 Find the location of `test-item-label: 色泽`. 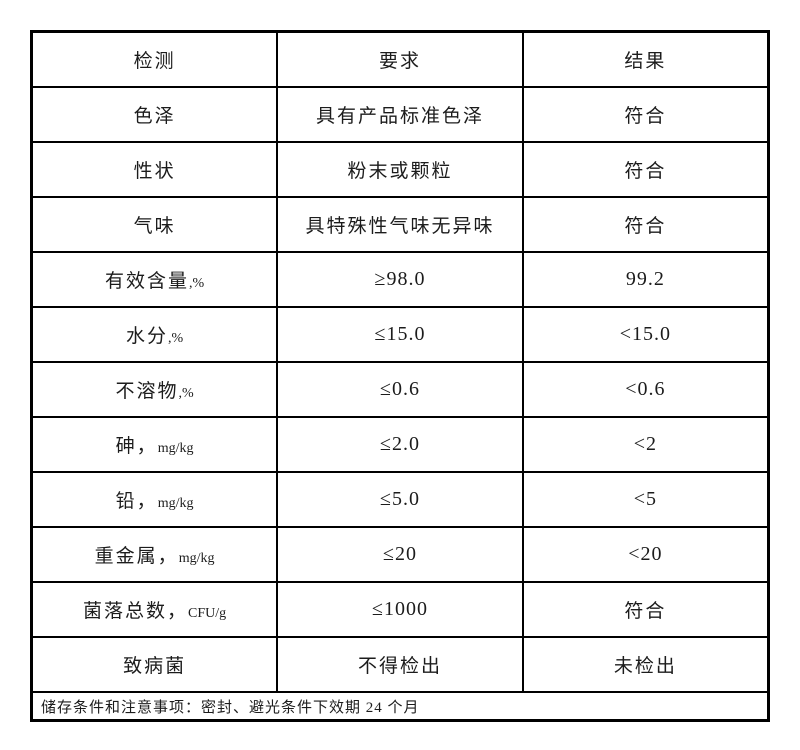

test-item-label: 色泽 is located at coordinates (154, 116).